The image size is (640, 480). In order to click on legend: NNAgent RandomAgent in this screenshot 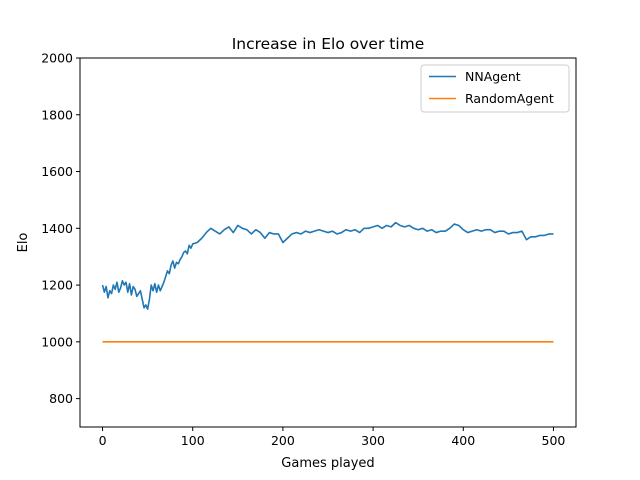, I will do `click(495, 88)`.